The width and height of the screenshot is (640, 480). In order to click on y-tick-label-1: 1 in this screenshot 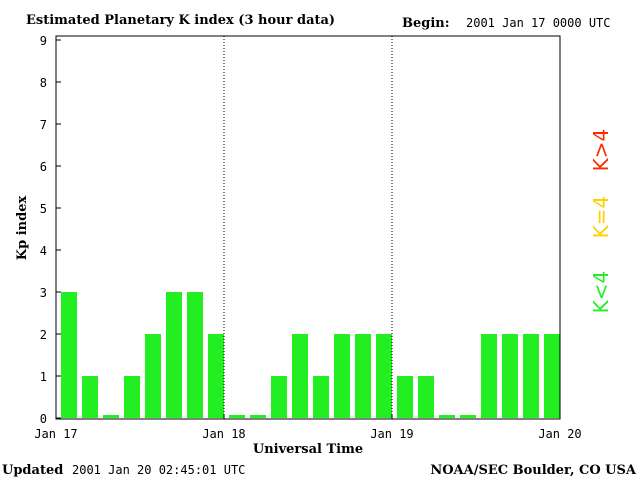, I will do `click(43, 377)`.